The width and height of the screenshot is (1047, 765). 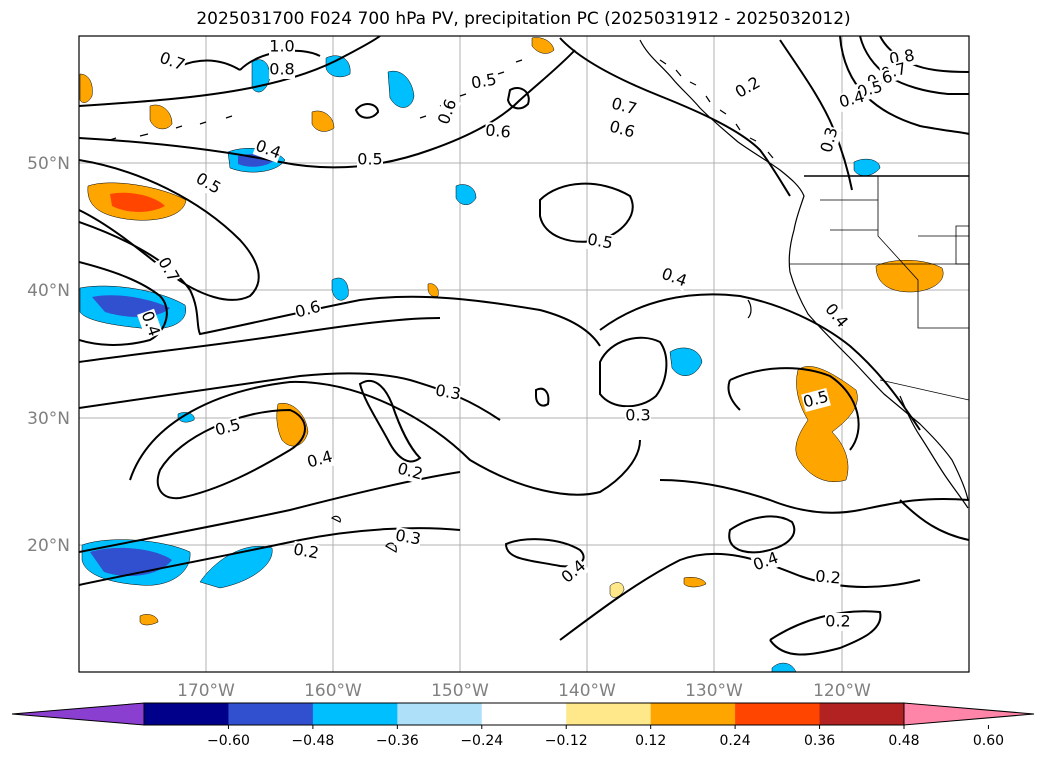 I want to click on lon-label: 150°W, so click(x=460, y=691).